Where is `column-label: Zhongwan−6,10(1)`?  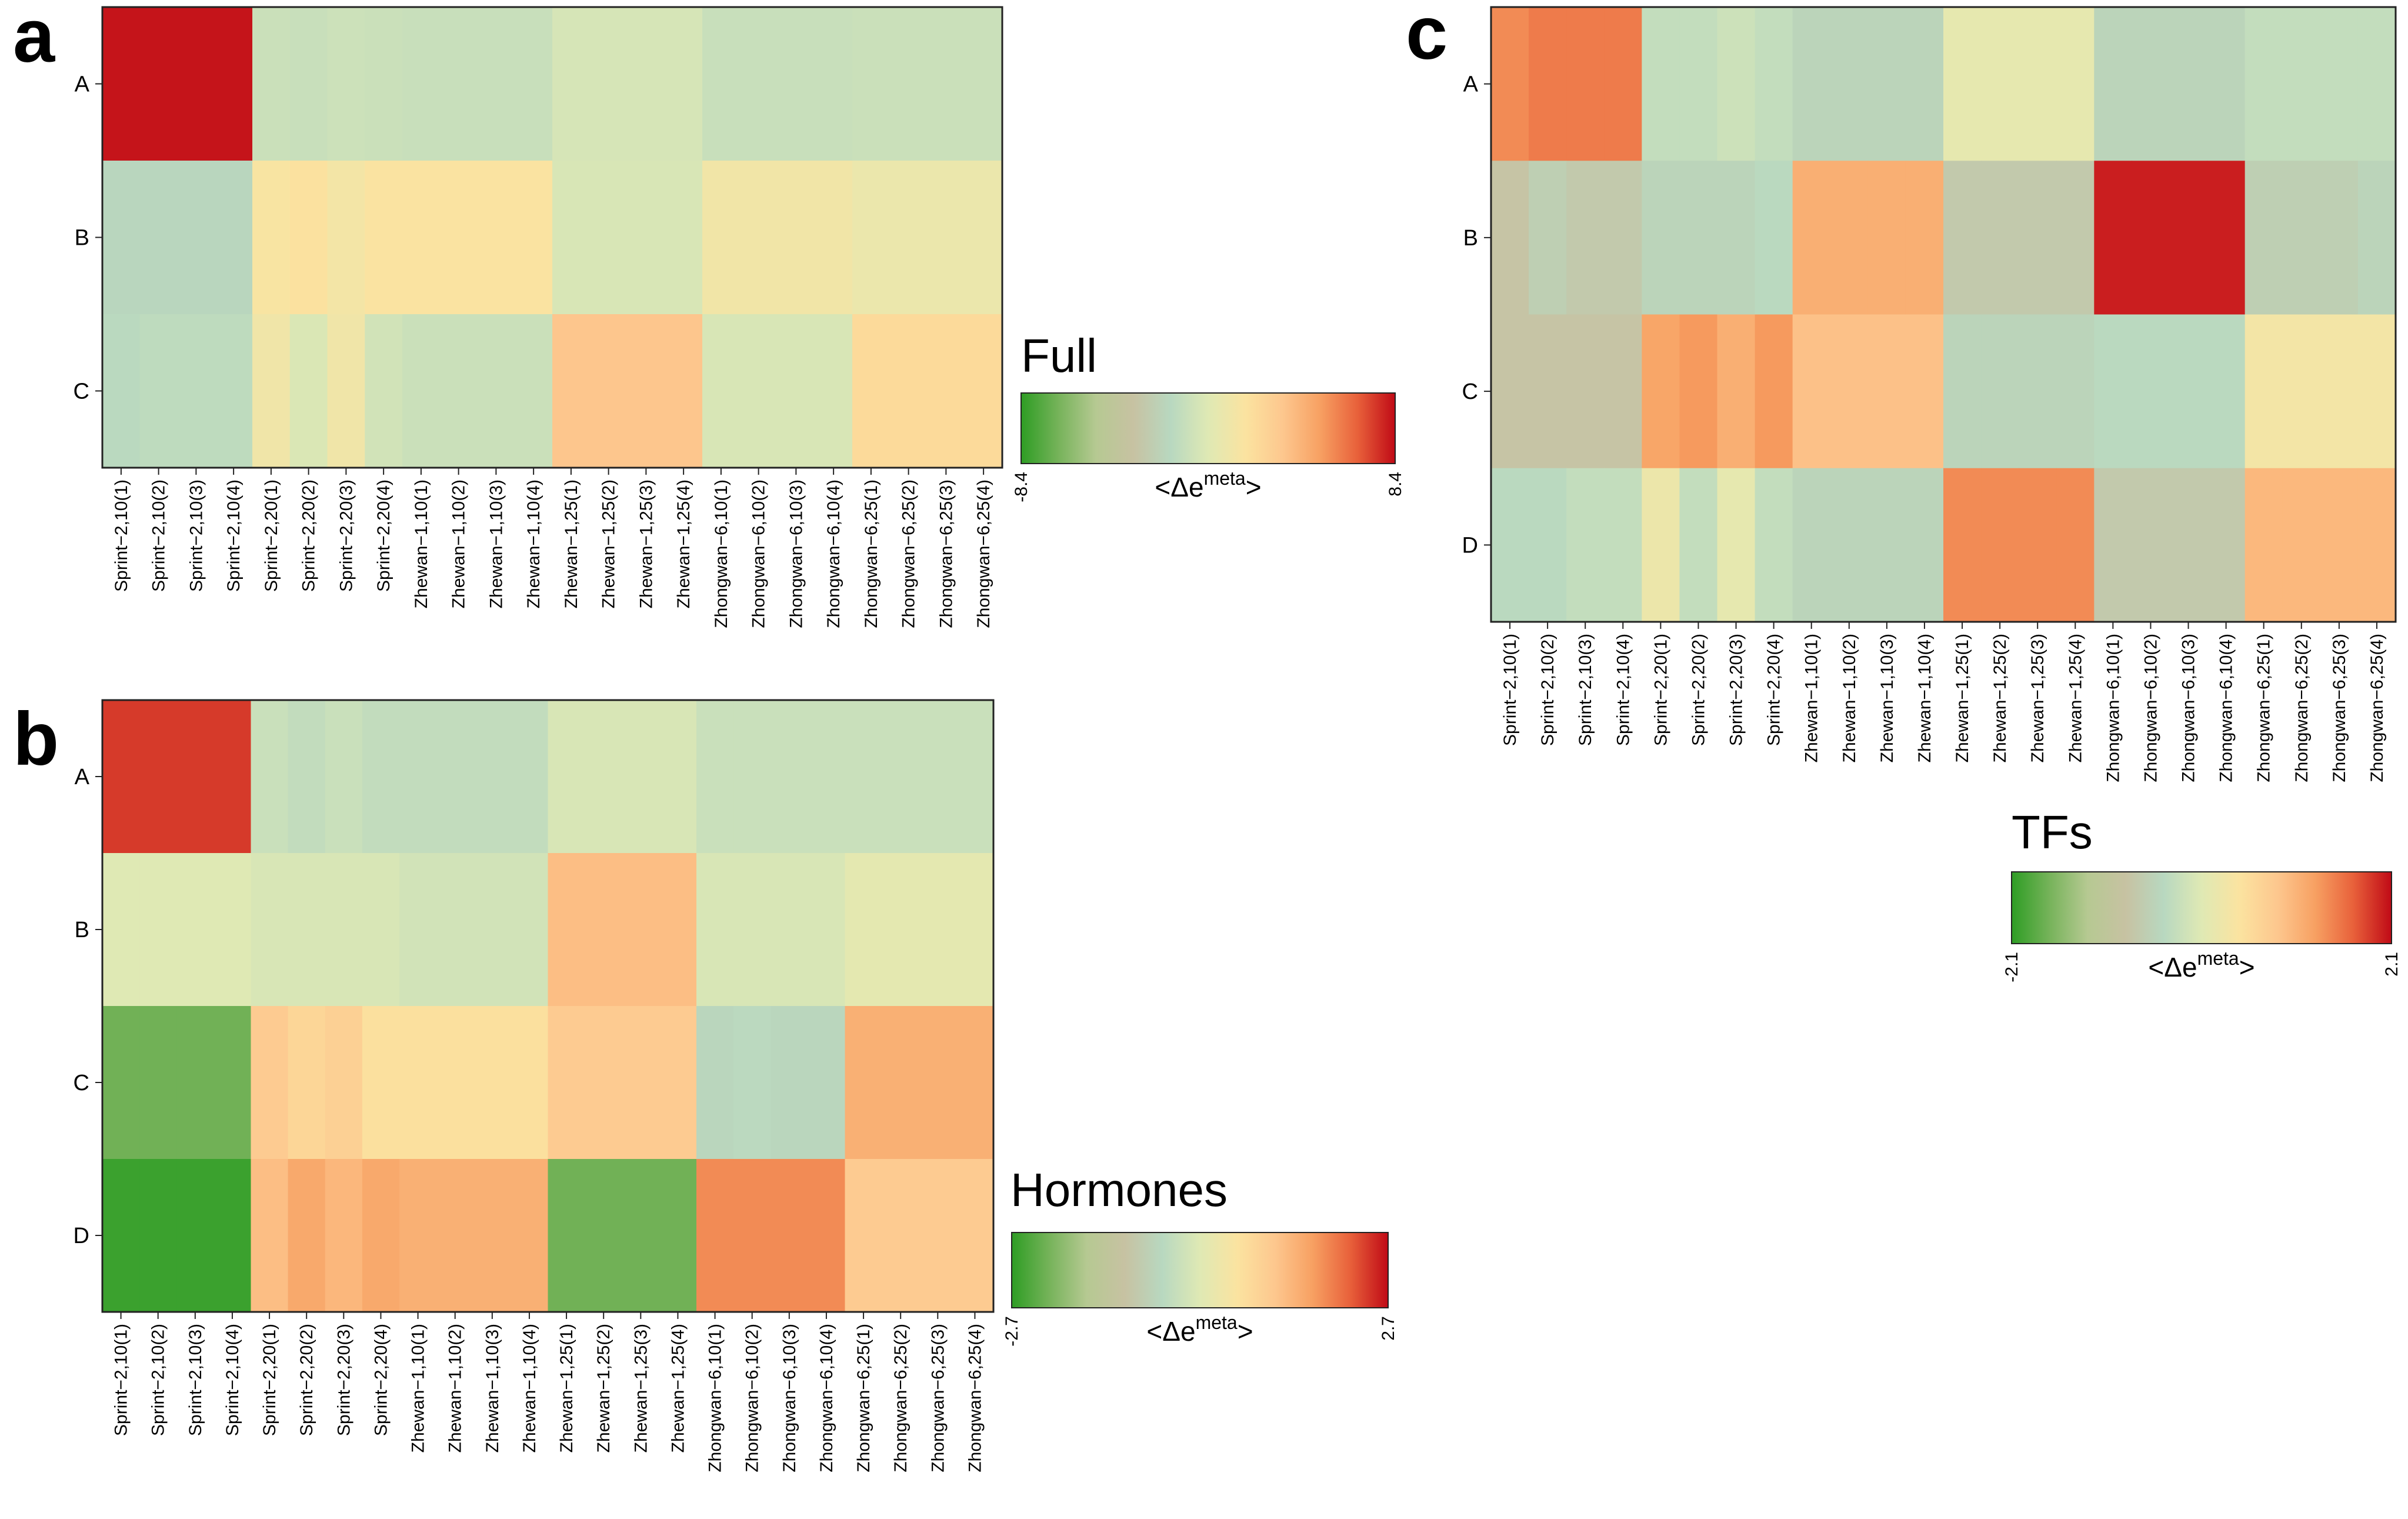 column-label: Zhongwan−6,10(1) is located at coordinates (2113, 708).